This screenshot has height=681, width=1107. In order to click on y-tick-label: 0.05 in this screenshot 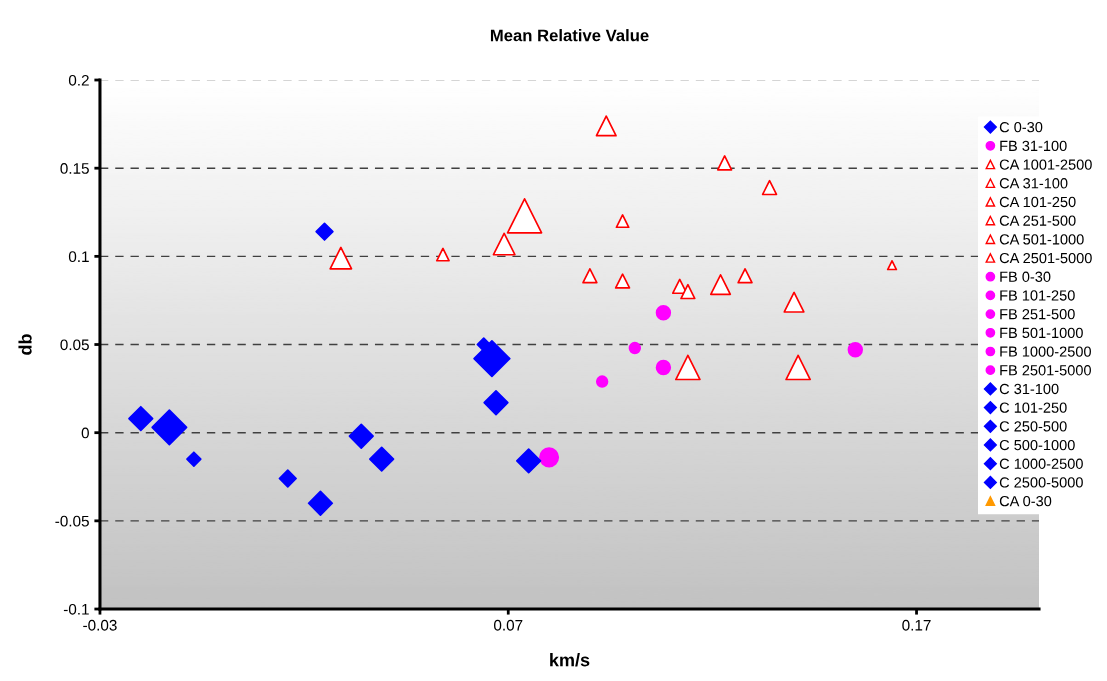, I will do `click(74, 345)`.